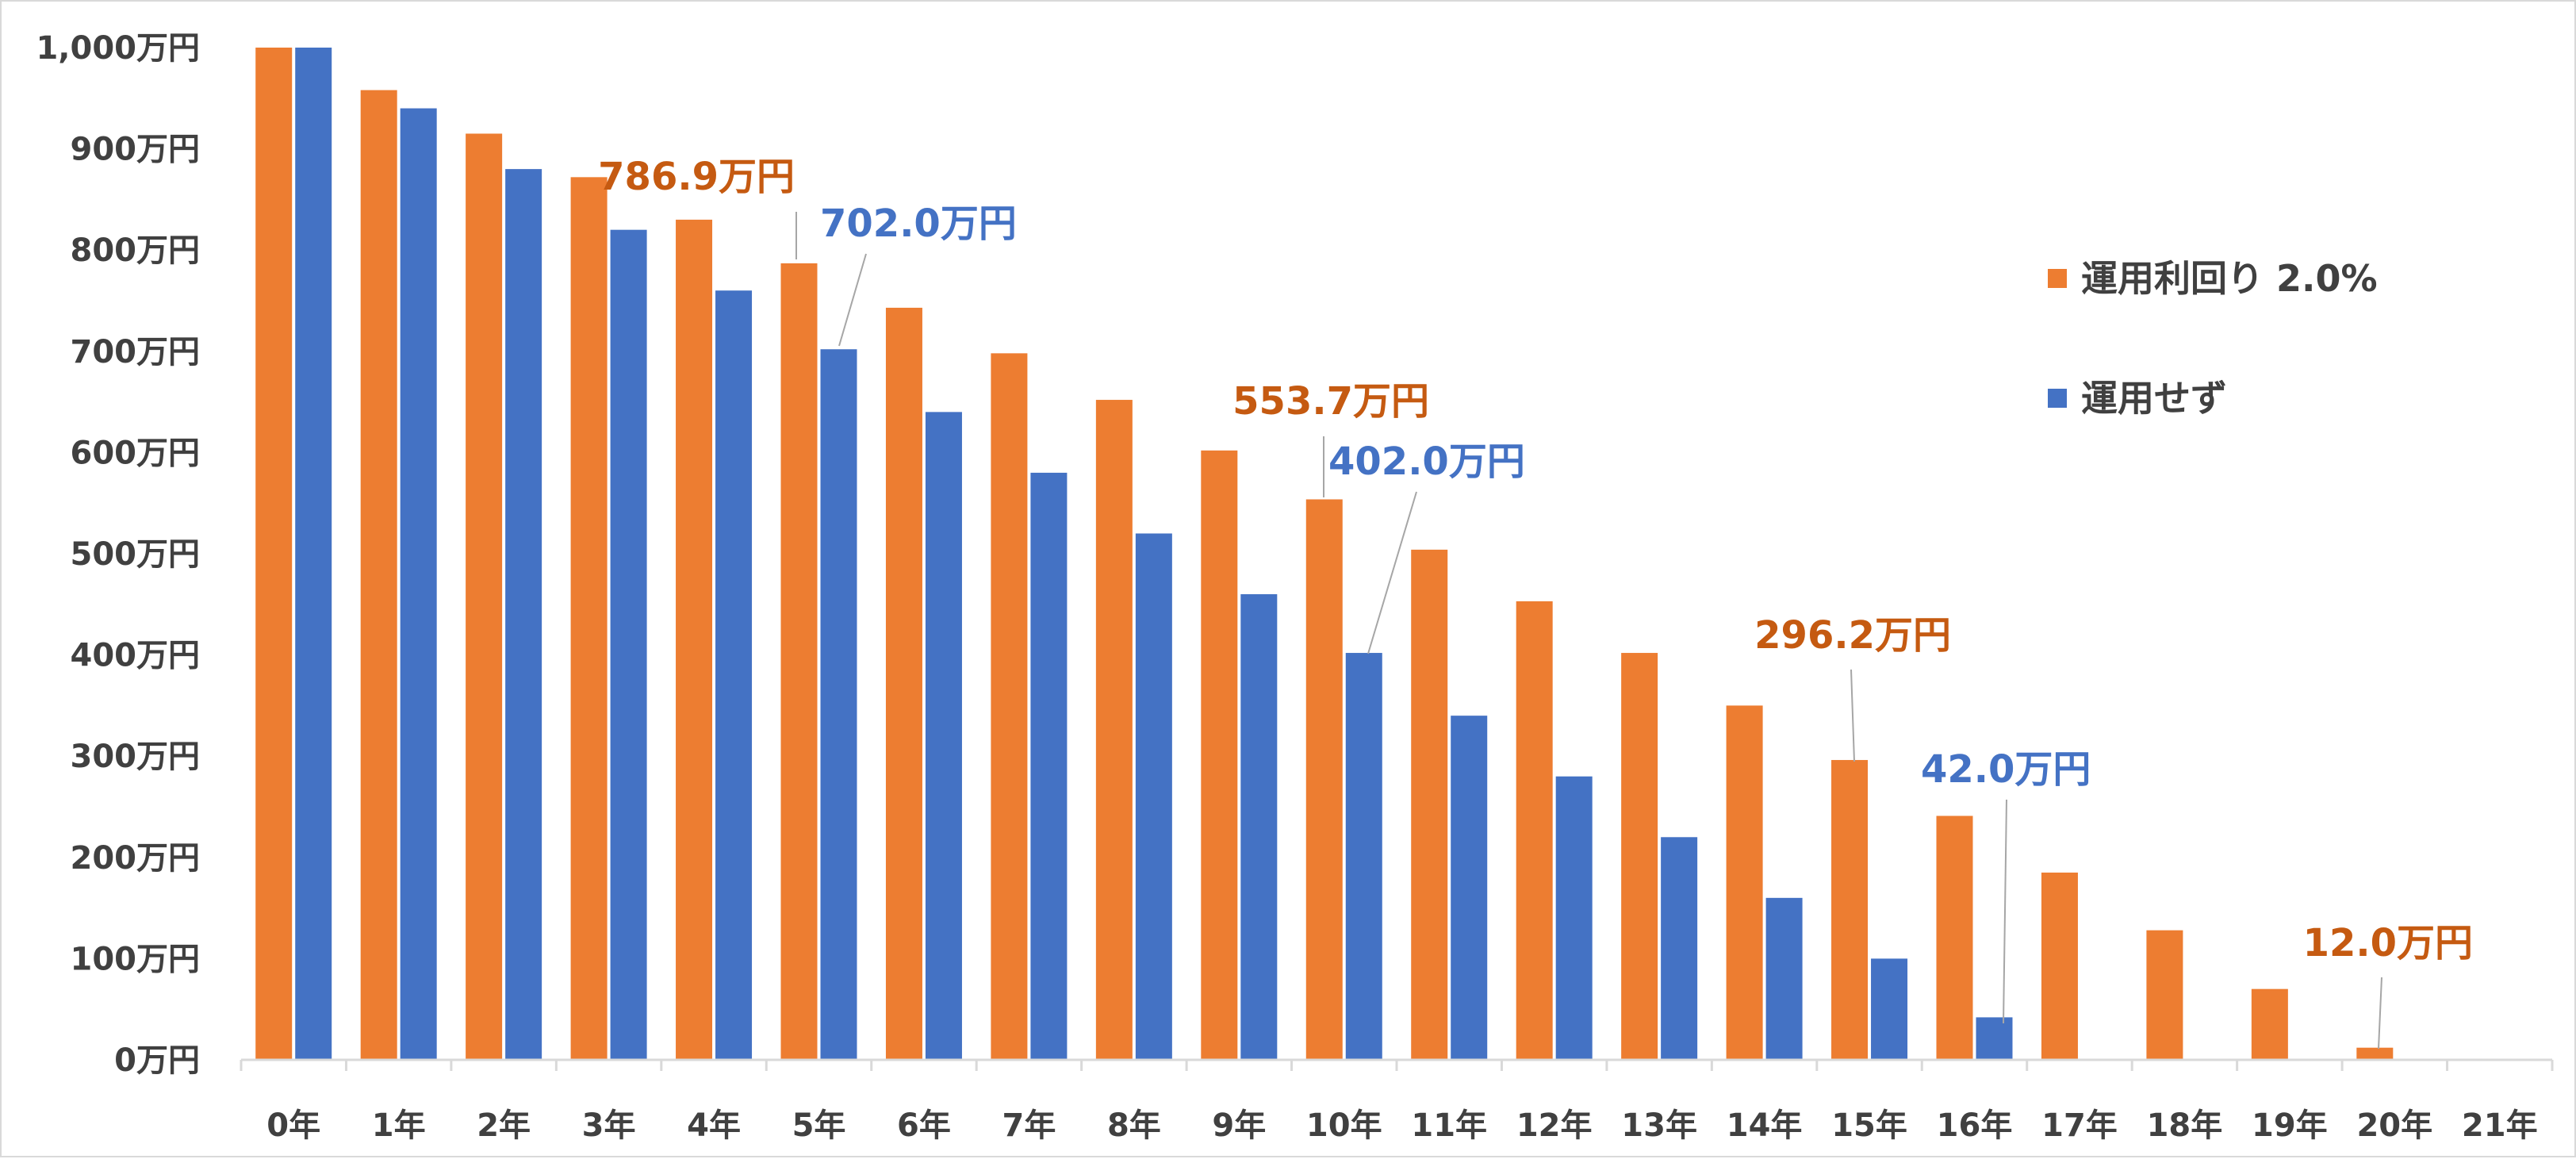 The height and width of the screenshot is (1159, 2576). What do you see at coordinates (697, 177) in the screenshot?
I see `data-label: 786.9万円` at bounding box center [697, 177].